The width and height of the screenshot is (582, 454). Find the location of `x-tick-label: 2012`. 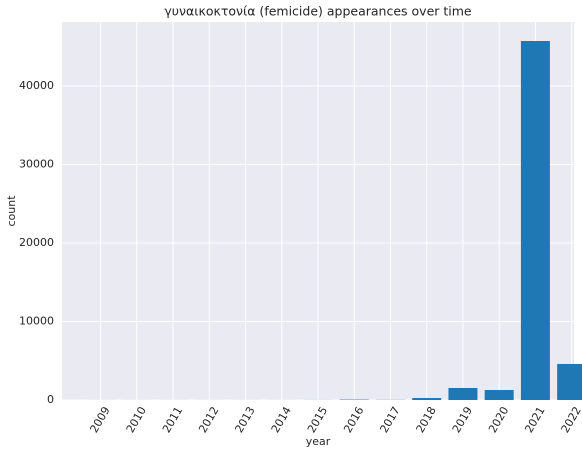

x-tick-label: 2012 is located at coordinates (208, 419).